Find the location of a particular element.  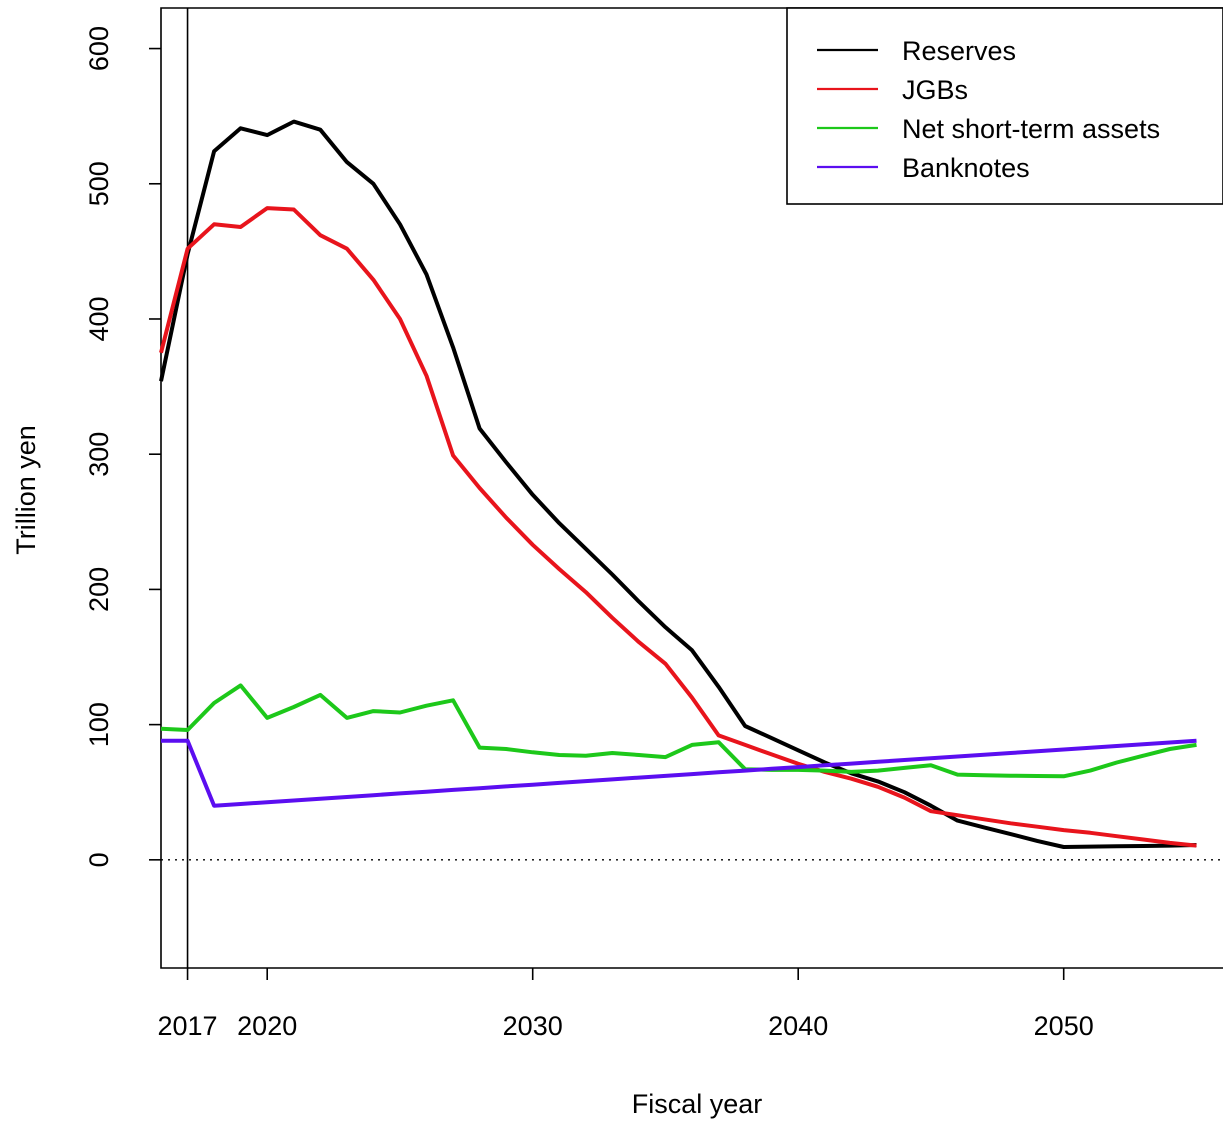

legend-label: Banknotes is located at coordinates (966, 168).